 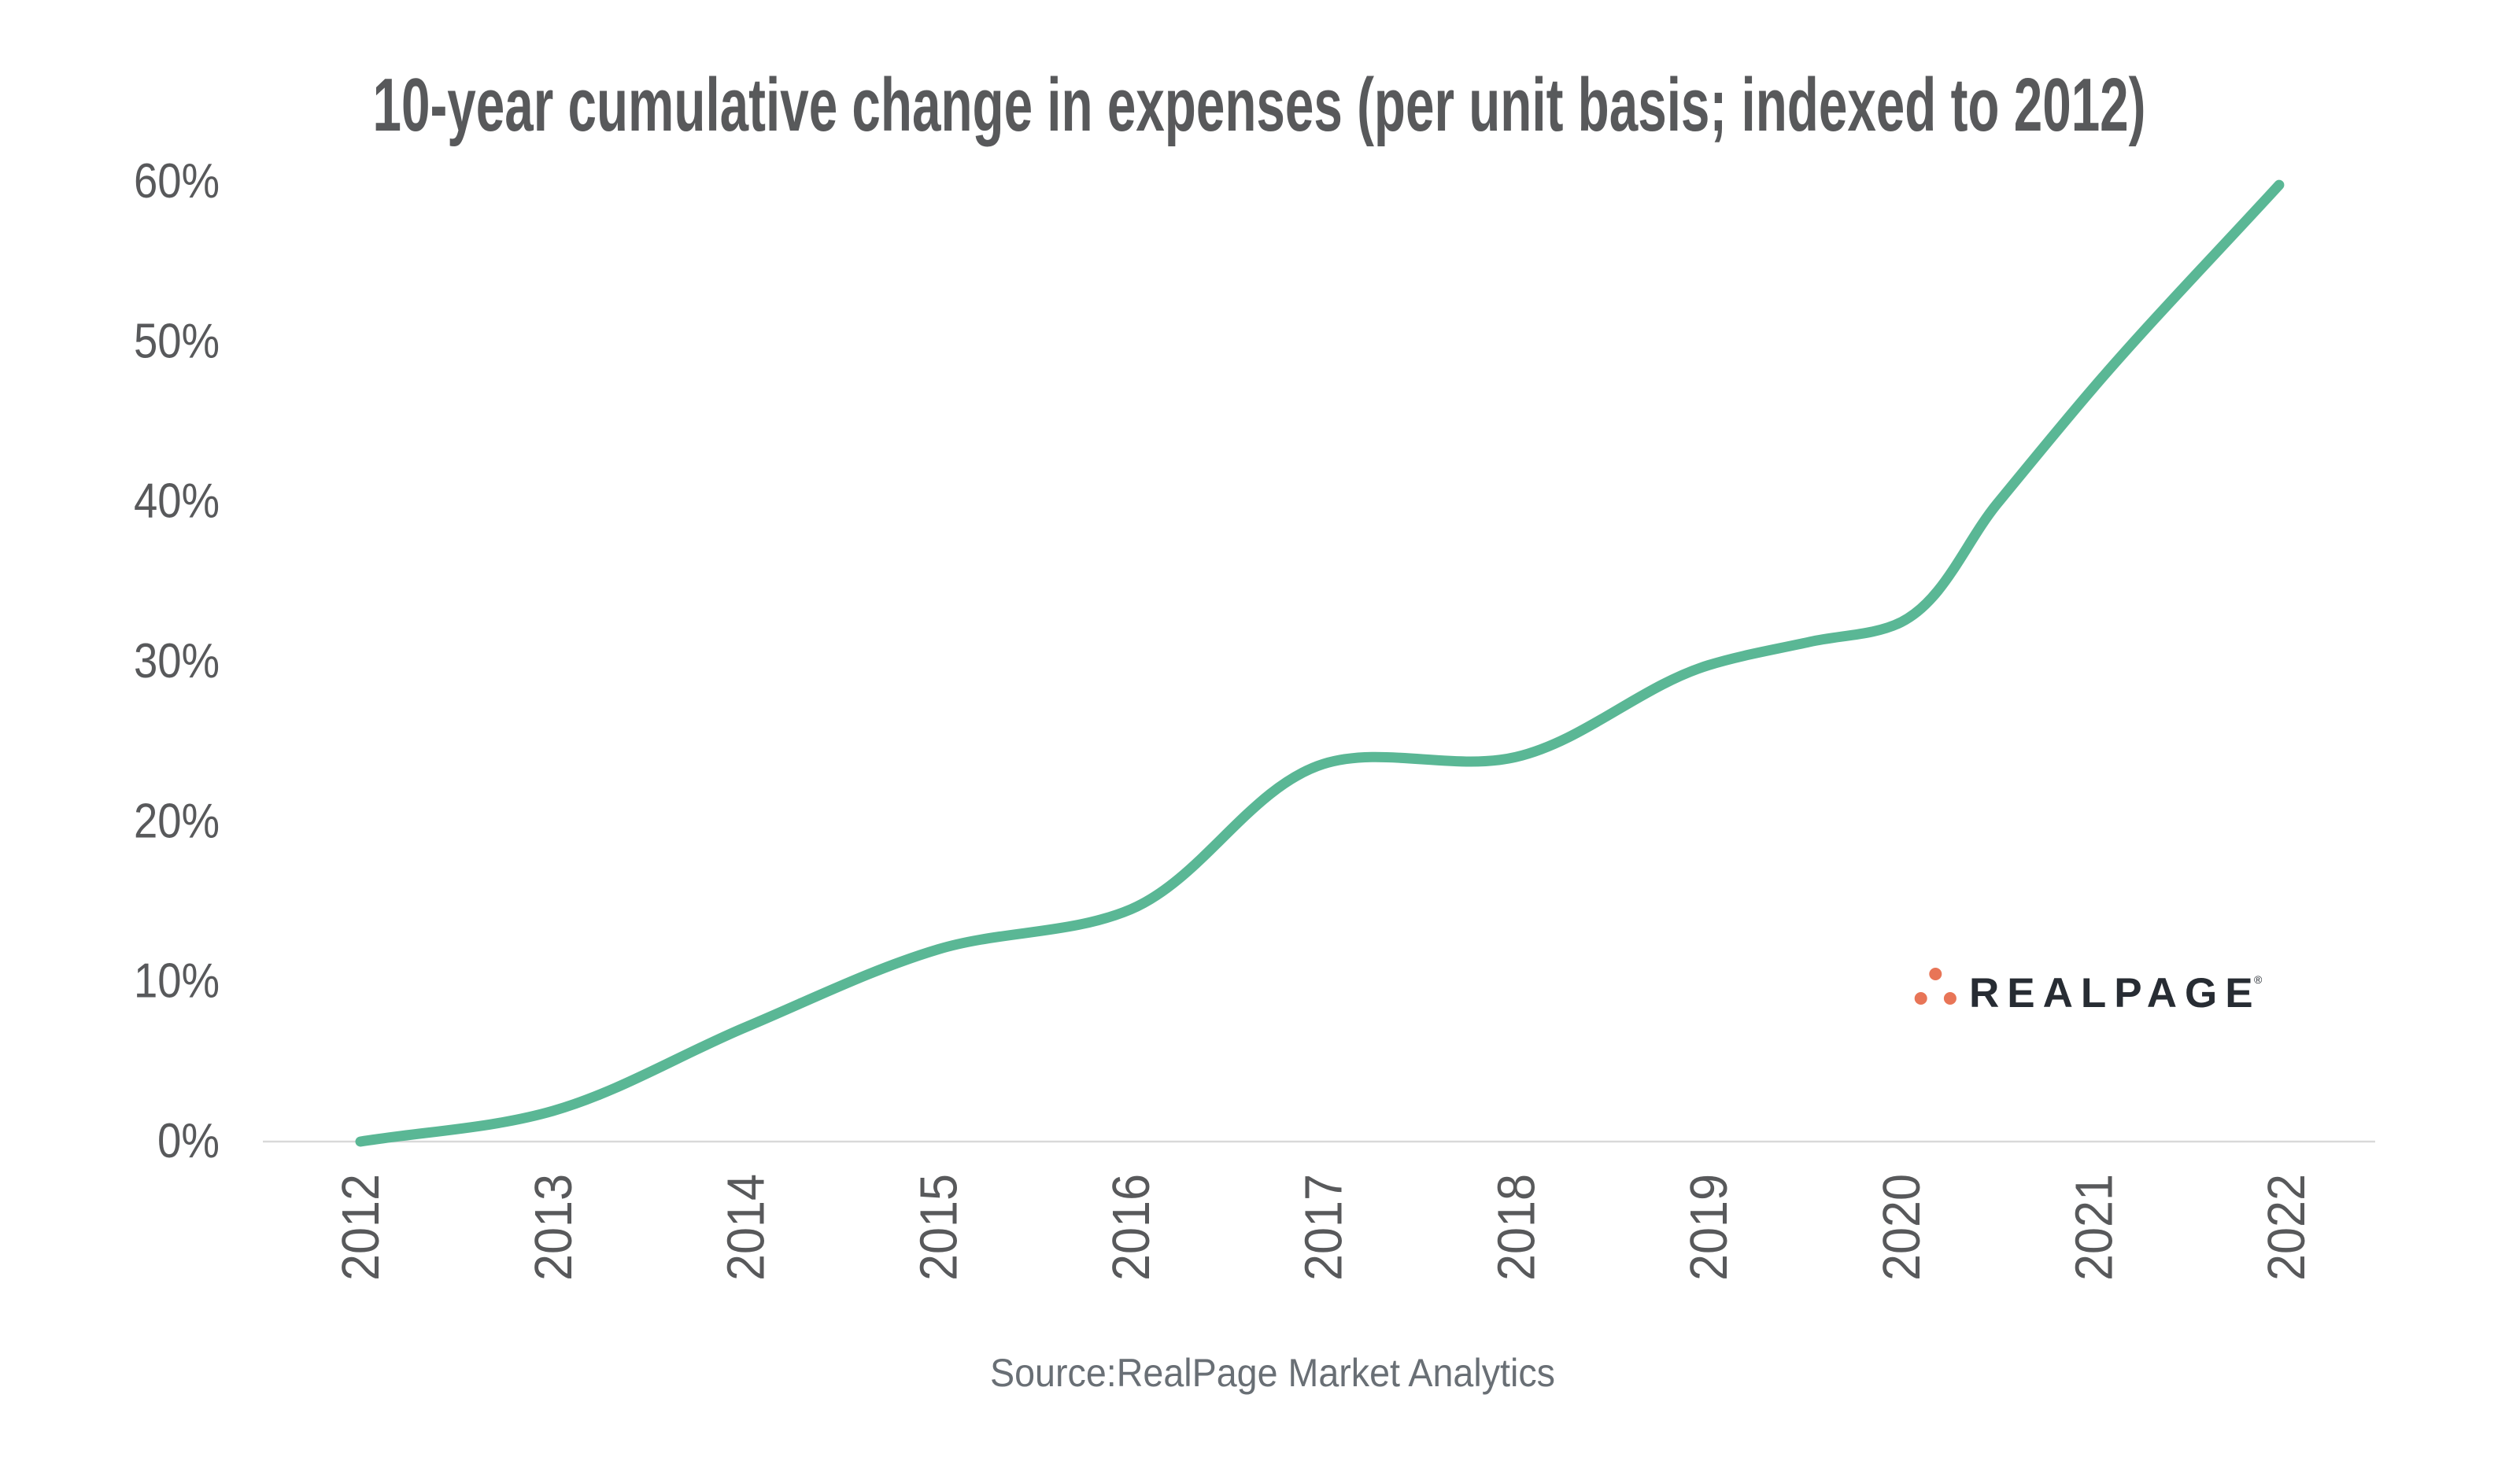 What do you see at coordinates (1901, 1227) in the screenshot?
I see `svg-text: 2020` at bounding box center [1901, 1227].